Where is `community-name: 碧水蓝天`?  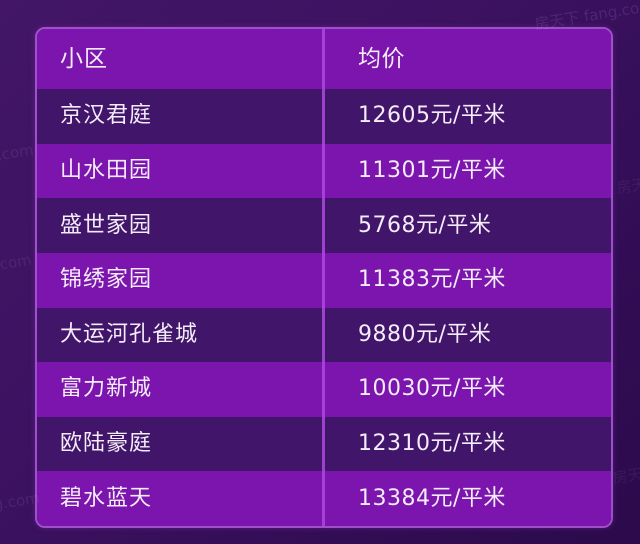 community-name: 碧水蓝天 is located at coordinates (106, 498).